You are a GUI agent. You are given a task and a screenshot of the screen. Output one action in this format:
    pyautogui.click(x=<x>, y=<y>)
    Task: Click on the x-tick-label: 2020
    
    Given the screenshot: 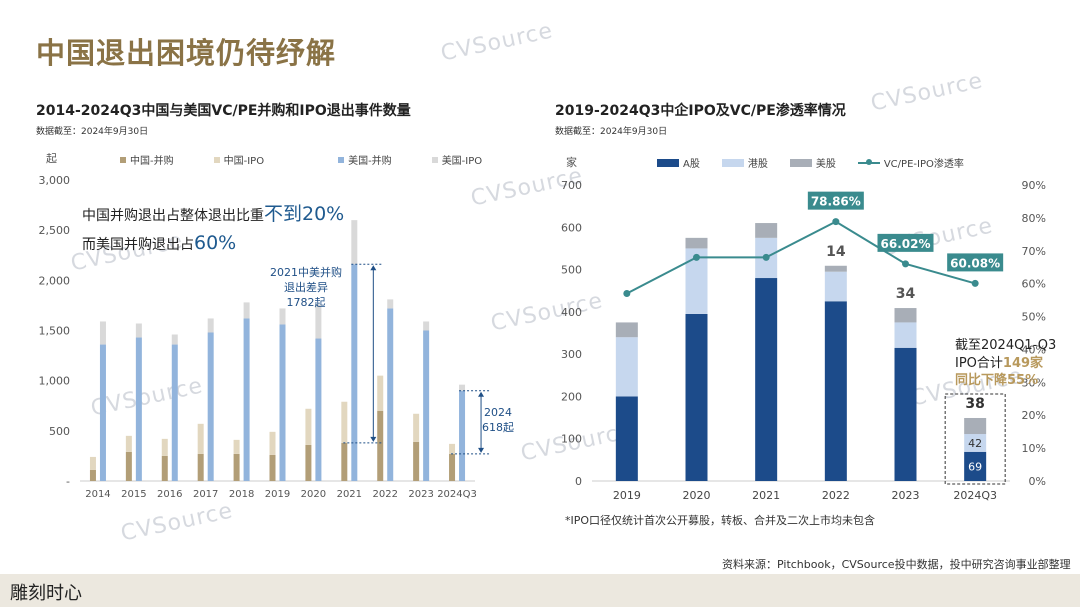 What is the action you would take?
    pyautogui.click(x=313, y=494)
    